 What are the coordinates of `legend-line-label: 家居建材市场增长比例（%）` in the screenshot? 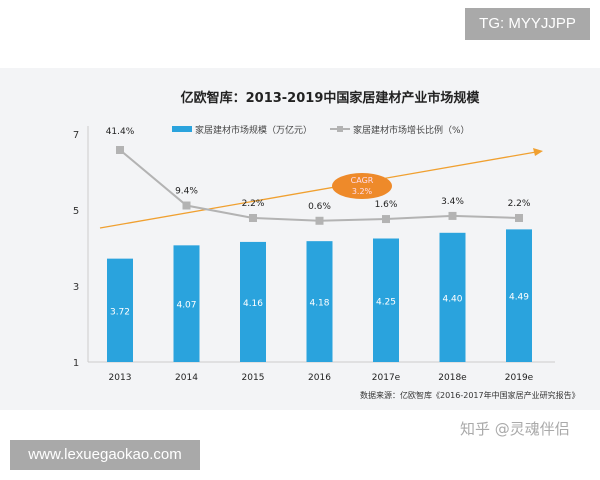 It's located at (411, 130).